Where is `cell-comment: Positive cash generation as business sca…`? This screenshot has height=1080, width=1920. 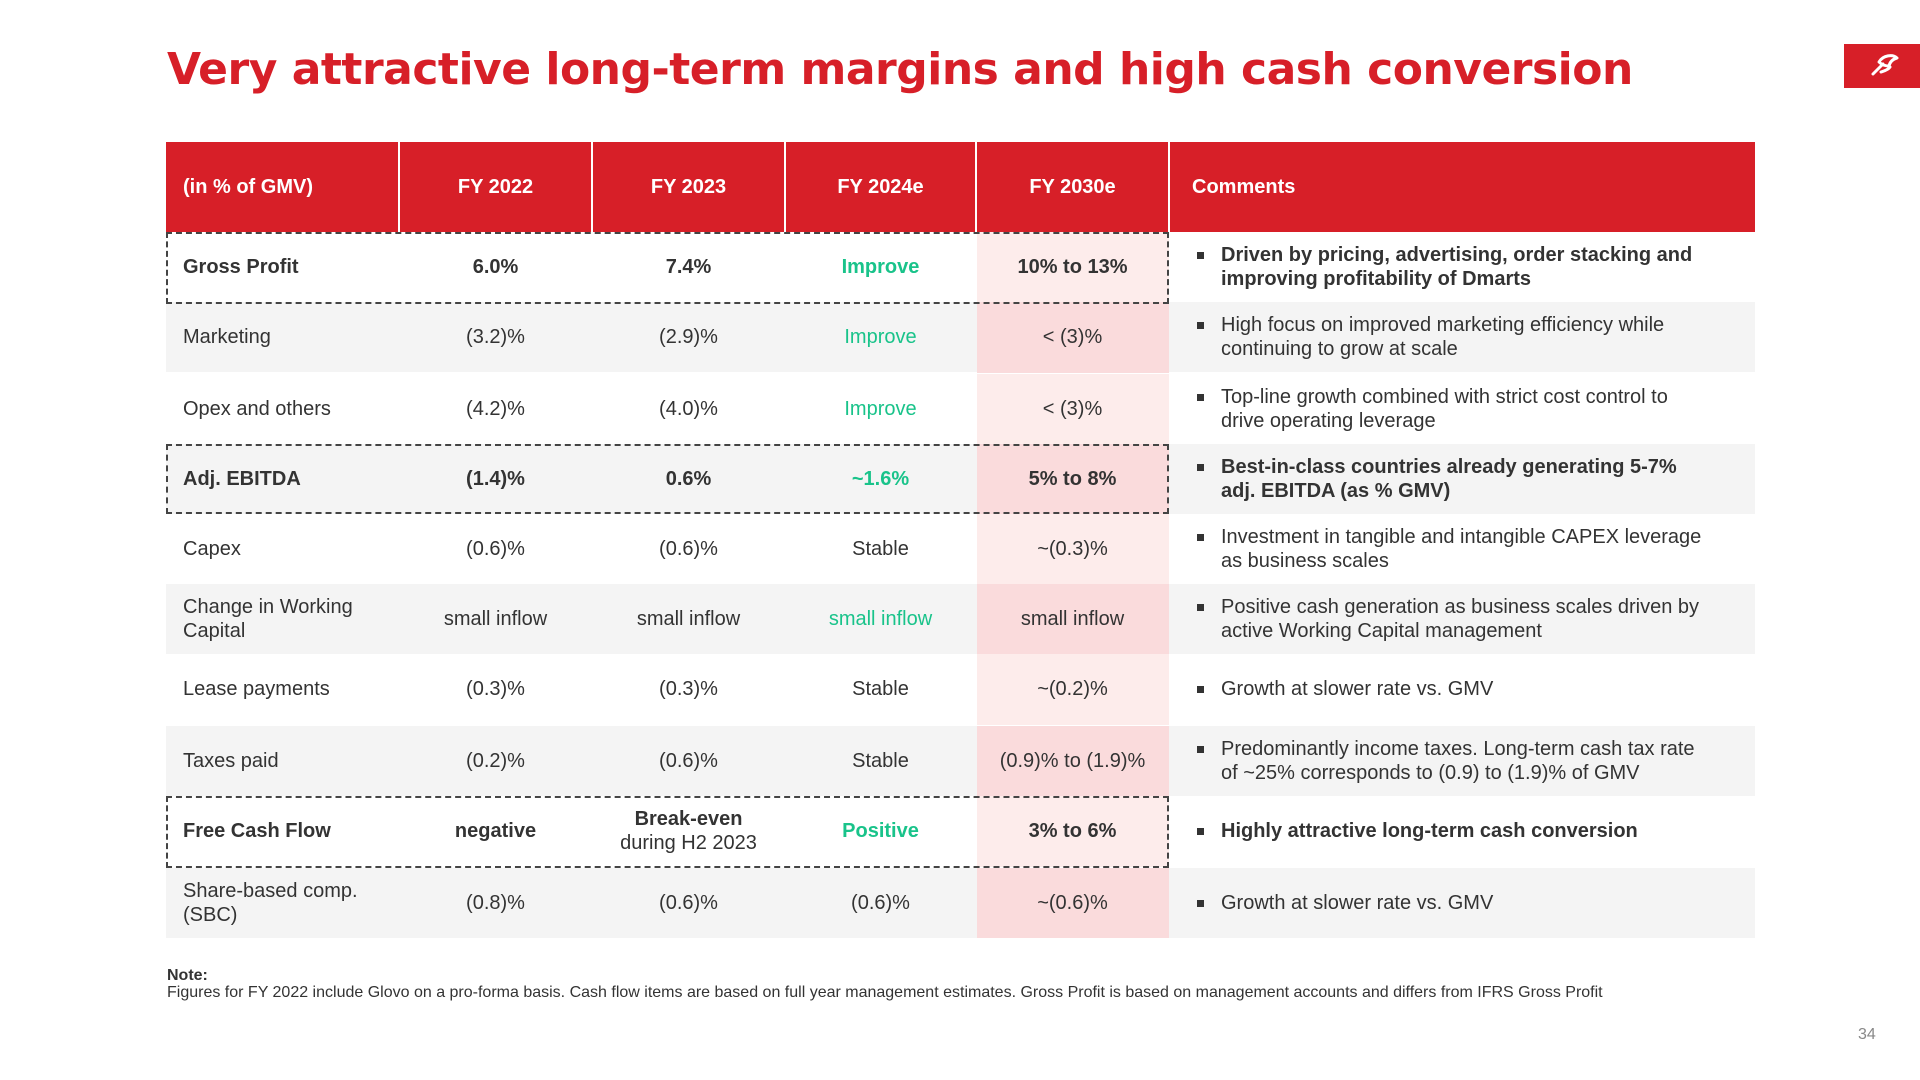 cell-comment: Positive cash generation as business sca… is located at coordinates (1462, 619).